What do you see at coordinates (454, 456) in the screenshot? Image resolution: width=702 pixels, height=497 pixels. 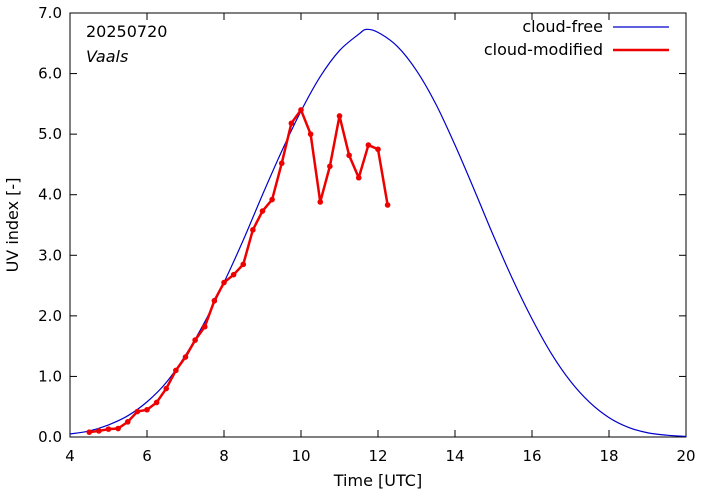 I see `x-tick-label: 14` at bounding box center [454, 456].